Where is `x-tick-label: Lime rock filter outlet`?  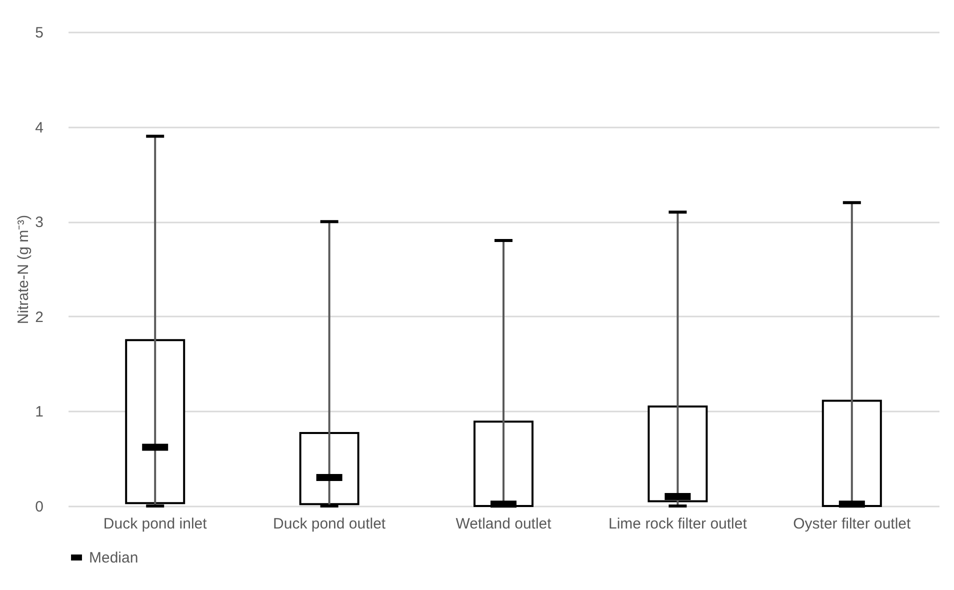
x-tick-label: Lime rock filter outlet is located at coordinates (678, 524).